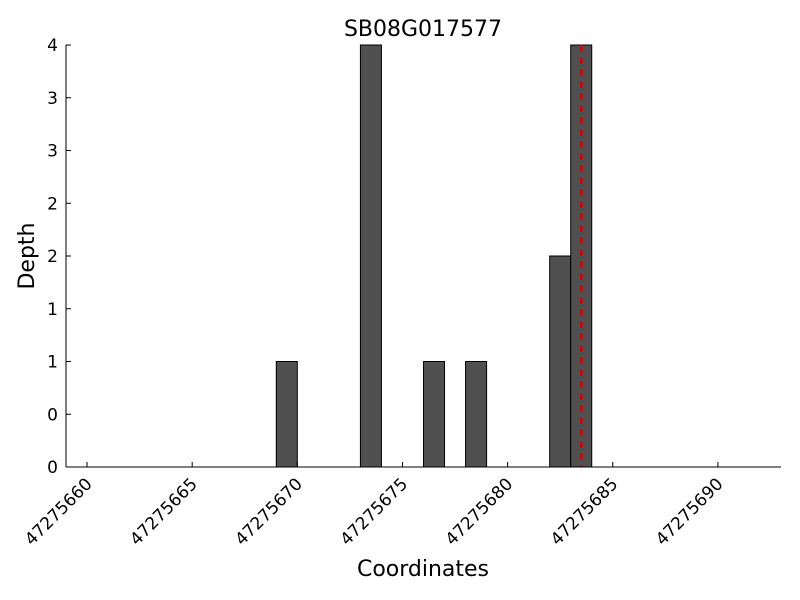 This screenshot has height=600, width=800. I want to click on chart-title: SB08G017577, so click(423, 29).